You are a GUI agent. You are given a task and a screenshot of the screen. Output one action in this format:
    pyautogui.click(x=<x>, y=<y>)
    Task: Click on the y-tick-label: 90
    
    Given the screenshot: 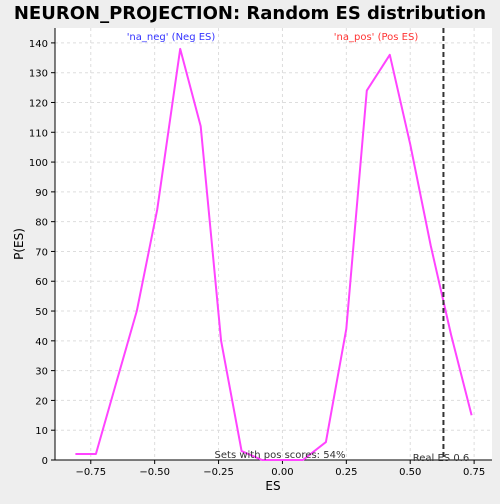 What is the action you would take?
    pyautogui.click(x=41, y=193)
    